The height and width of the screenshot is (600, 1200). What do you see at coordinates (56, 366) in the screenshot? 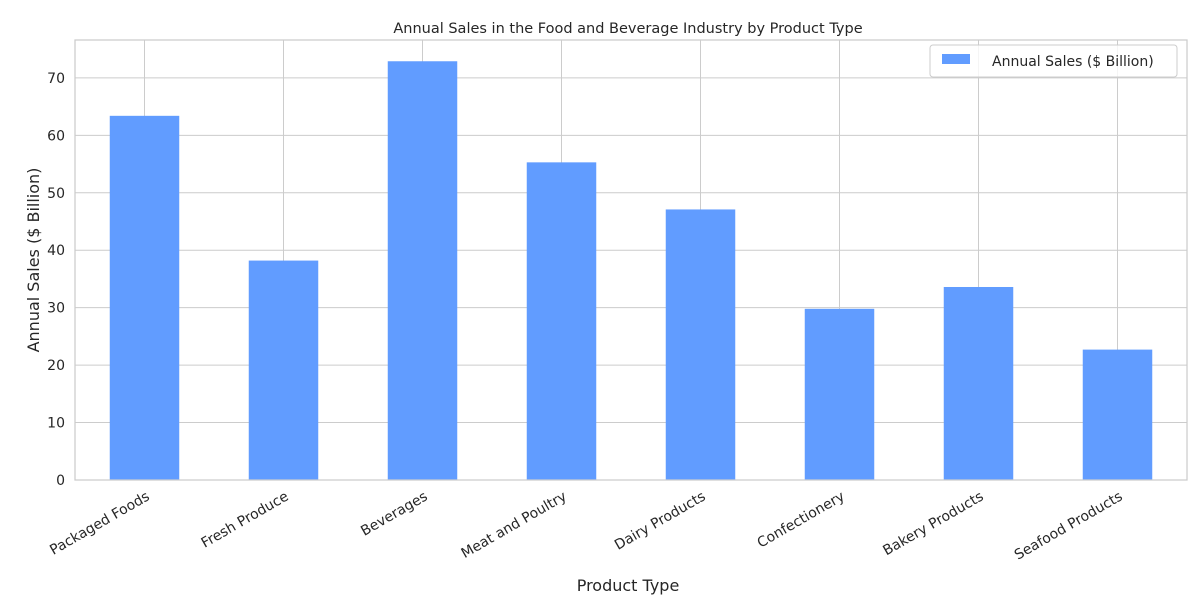
I see `y-tick-label: 20` at bounding box center [56, 366].